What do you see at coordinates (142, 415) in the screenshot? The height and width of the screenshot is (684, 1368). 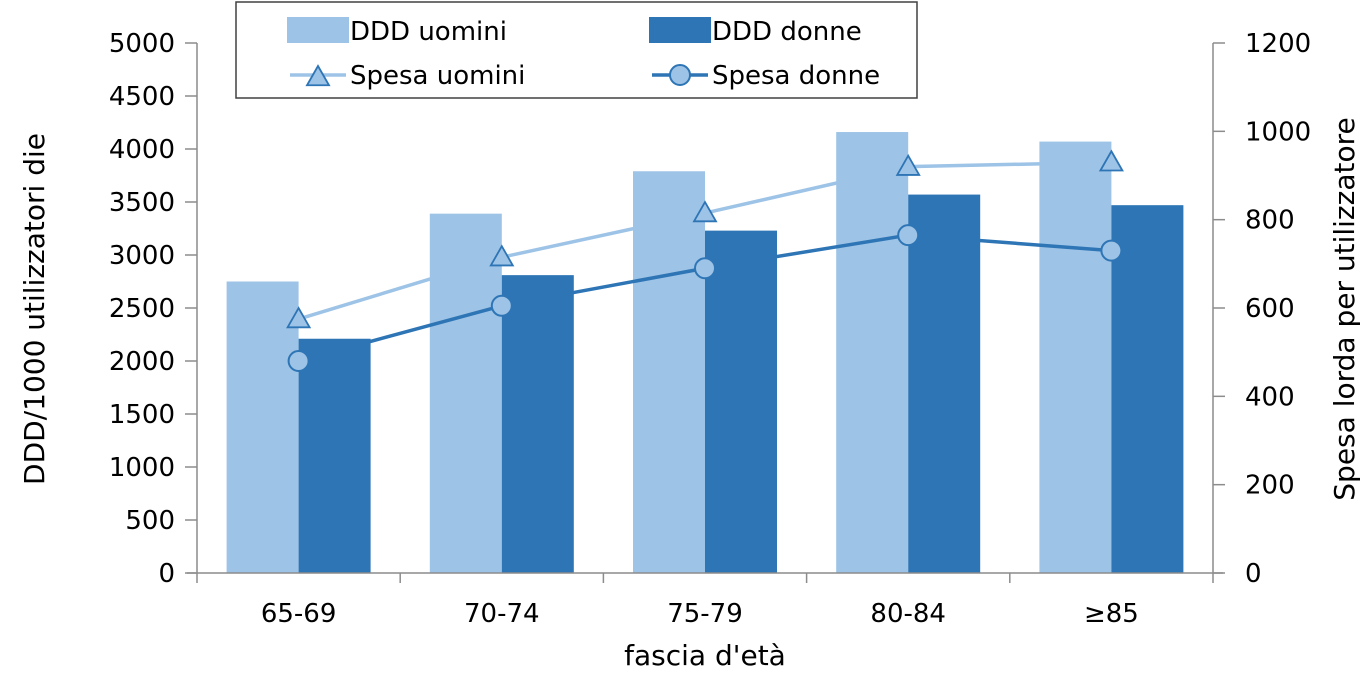 I see `y-tick-label: 1500` at bounding box center [142, 415].